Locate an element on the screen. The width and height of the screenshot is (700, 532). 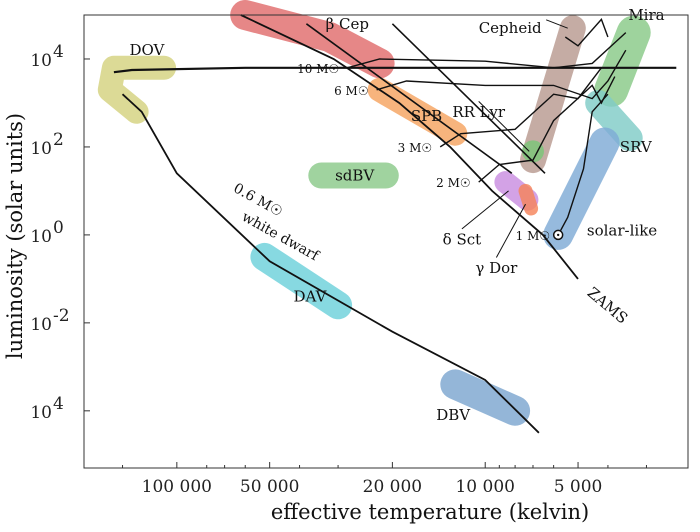
x-tick-label-5000: 5 000 is located at coordinates (578, 487).